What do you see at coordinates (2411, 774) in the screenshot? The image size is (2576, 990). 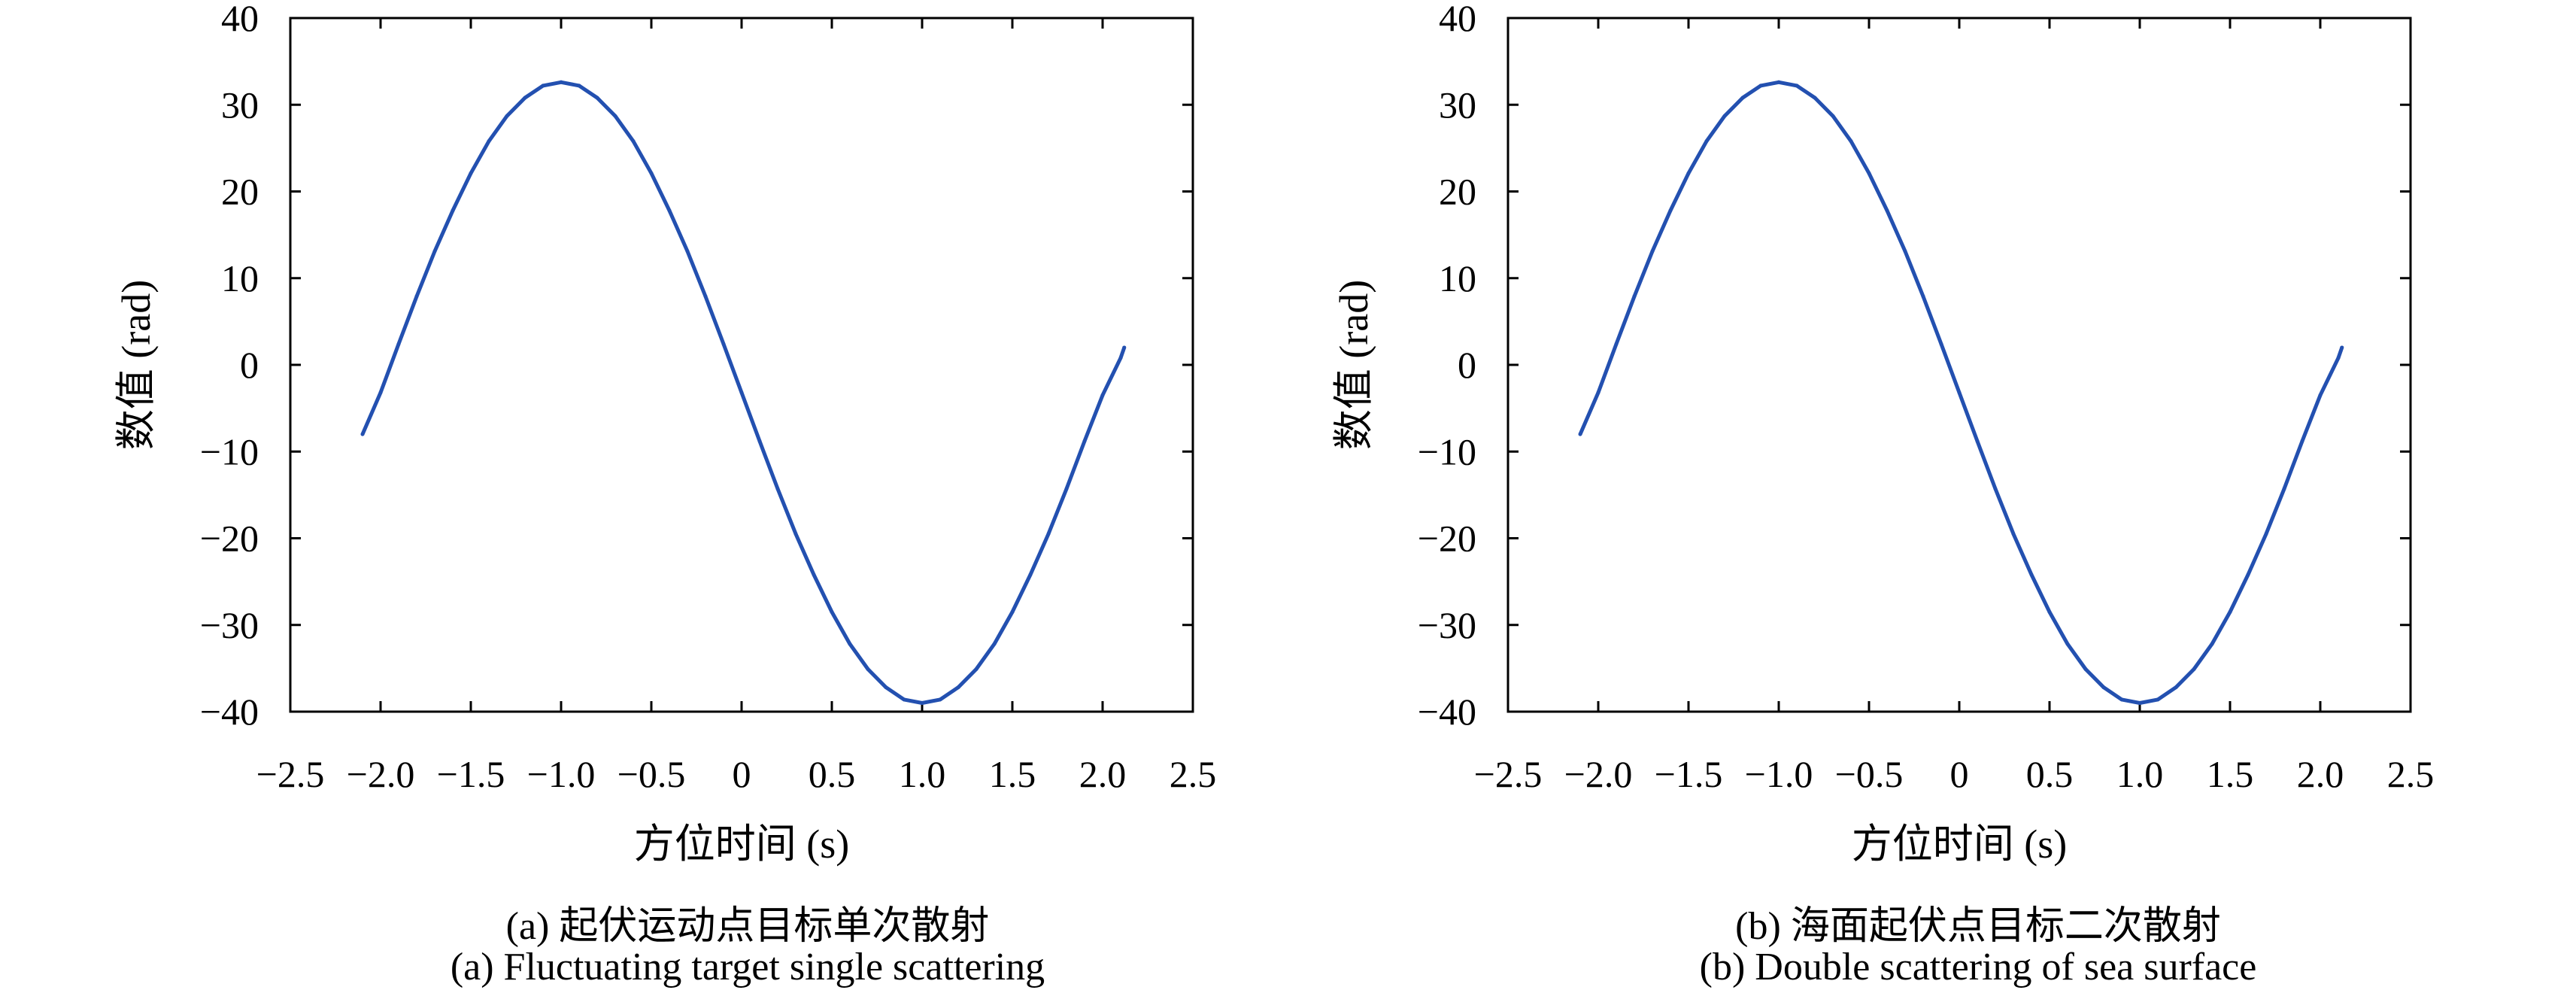 I see `x-tick-label: 2.5` at bounding box center [2411, 774].